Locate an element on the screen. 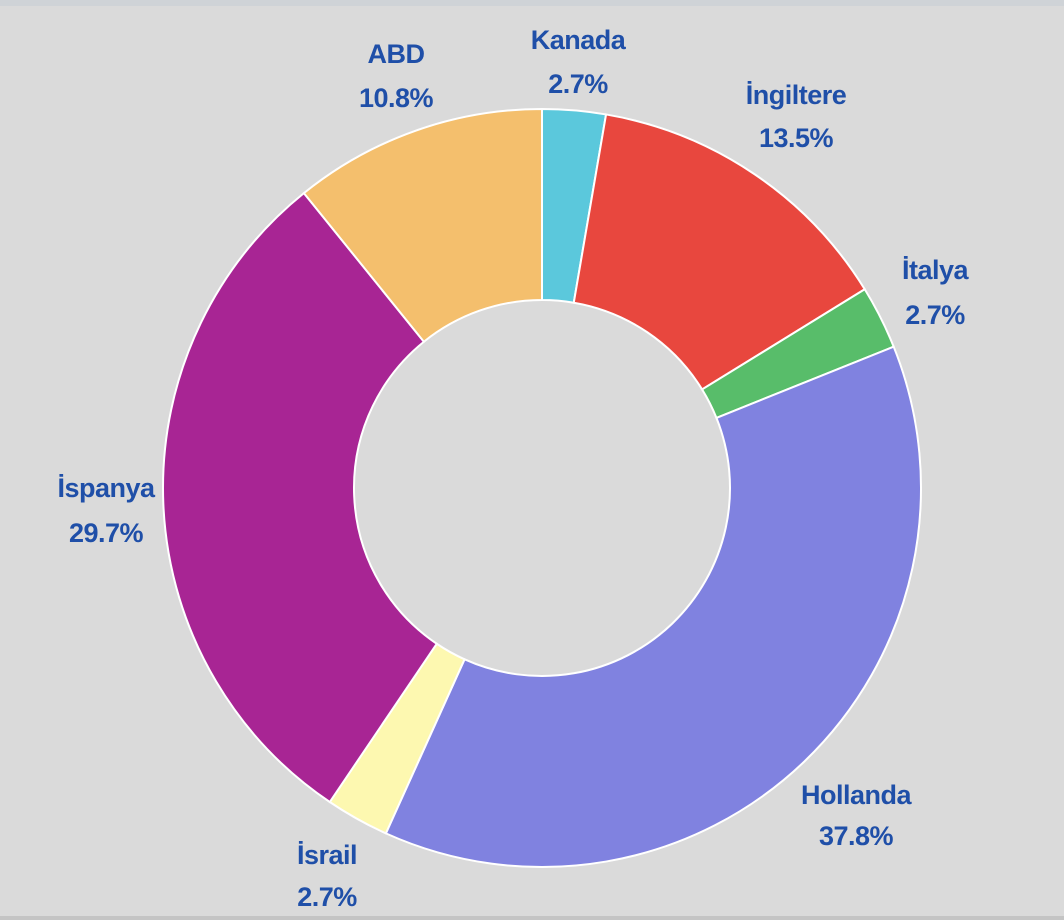 Image resolution: width=1064 pixels, height=920 pixels. slice-label-i-talya: İtalya is located at coordinates (936, 270).